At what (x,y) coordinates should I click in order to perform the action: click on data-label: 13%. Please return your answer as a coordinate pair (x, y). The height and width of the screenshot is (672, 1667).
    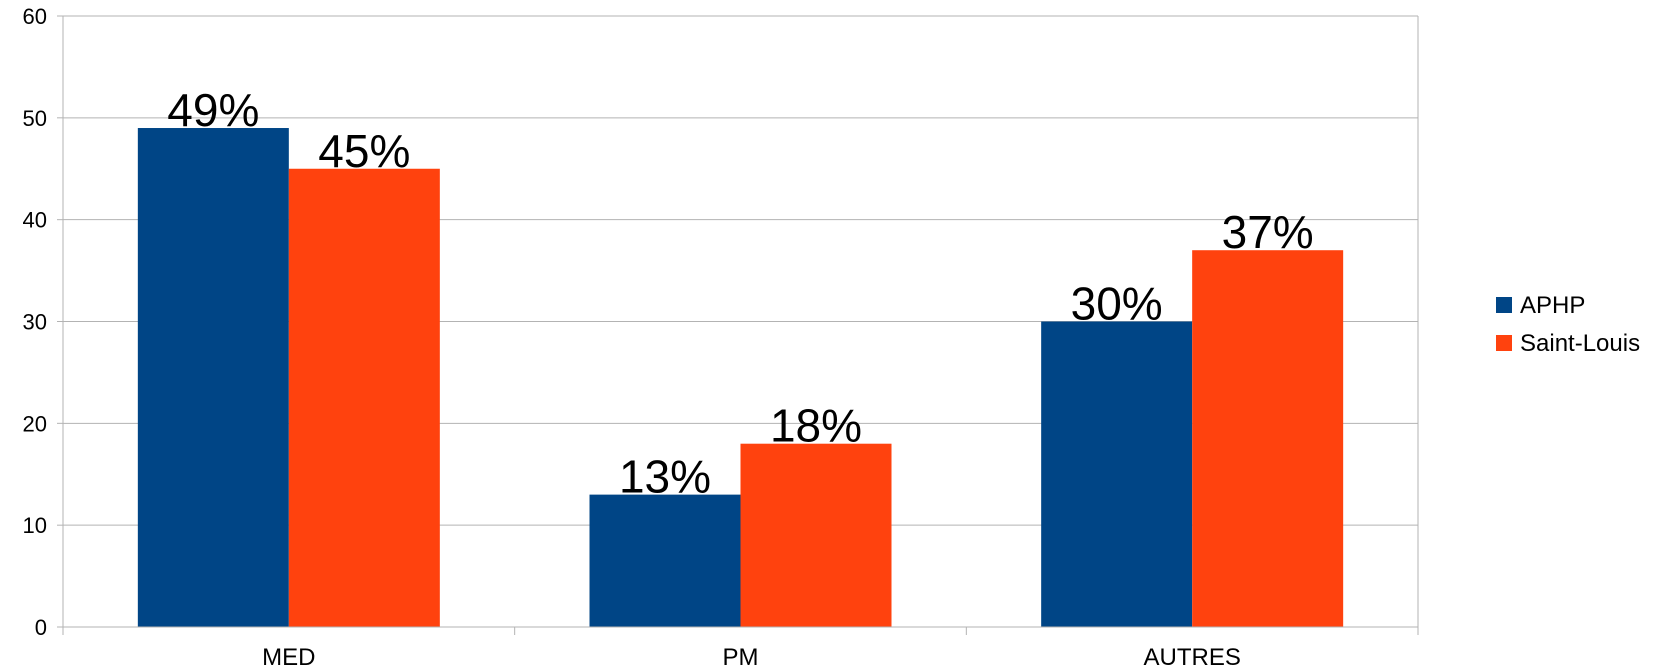
    Looking at the image, I should click on (665, 477).